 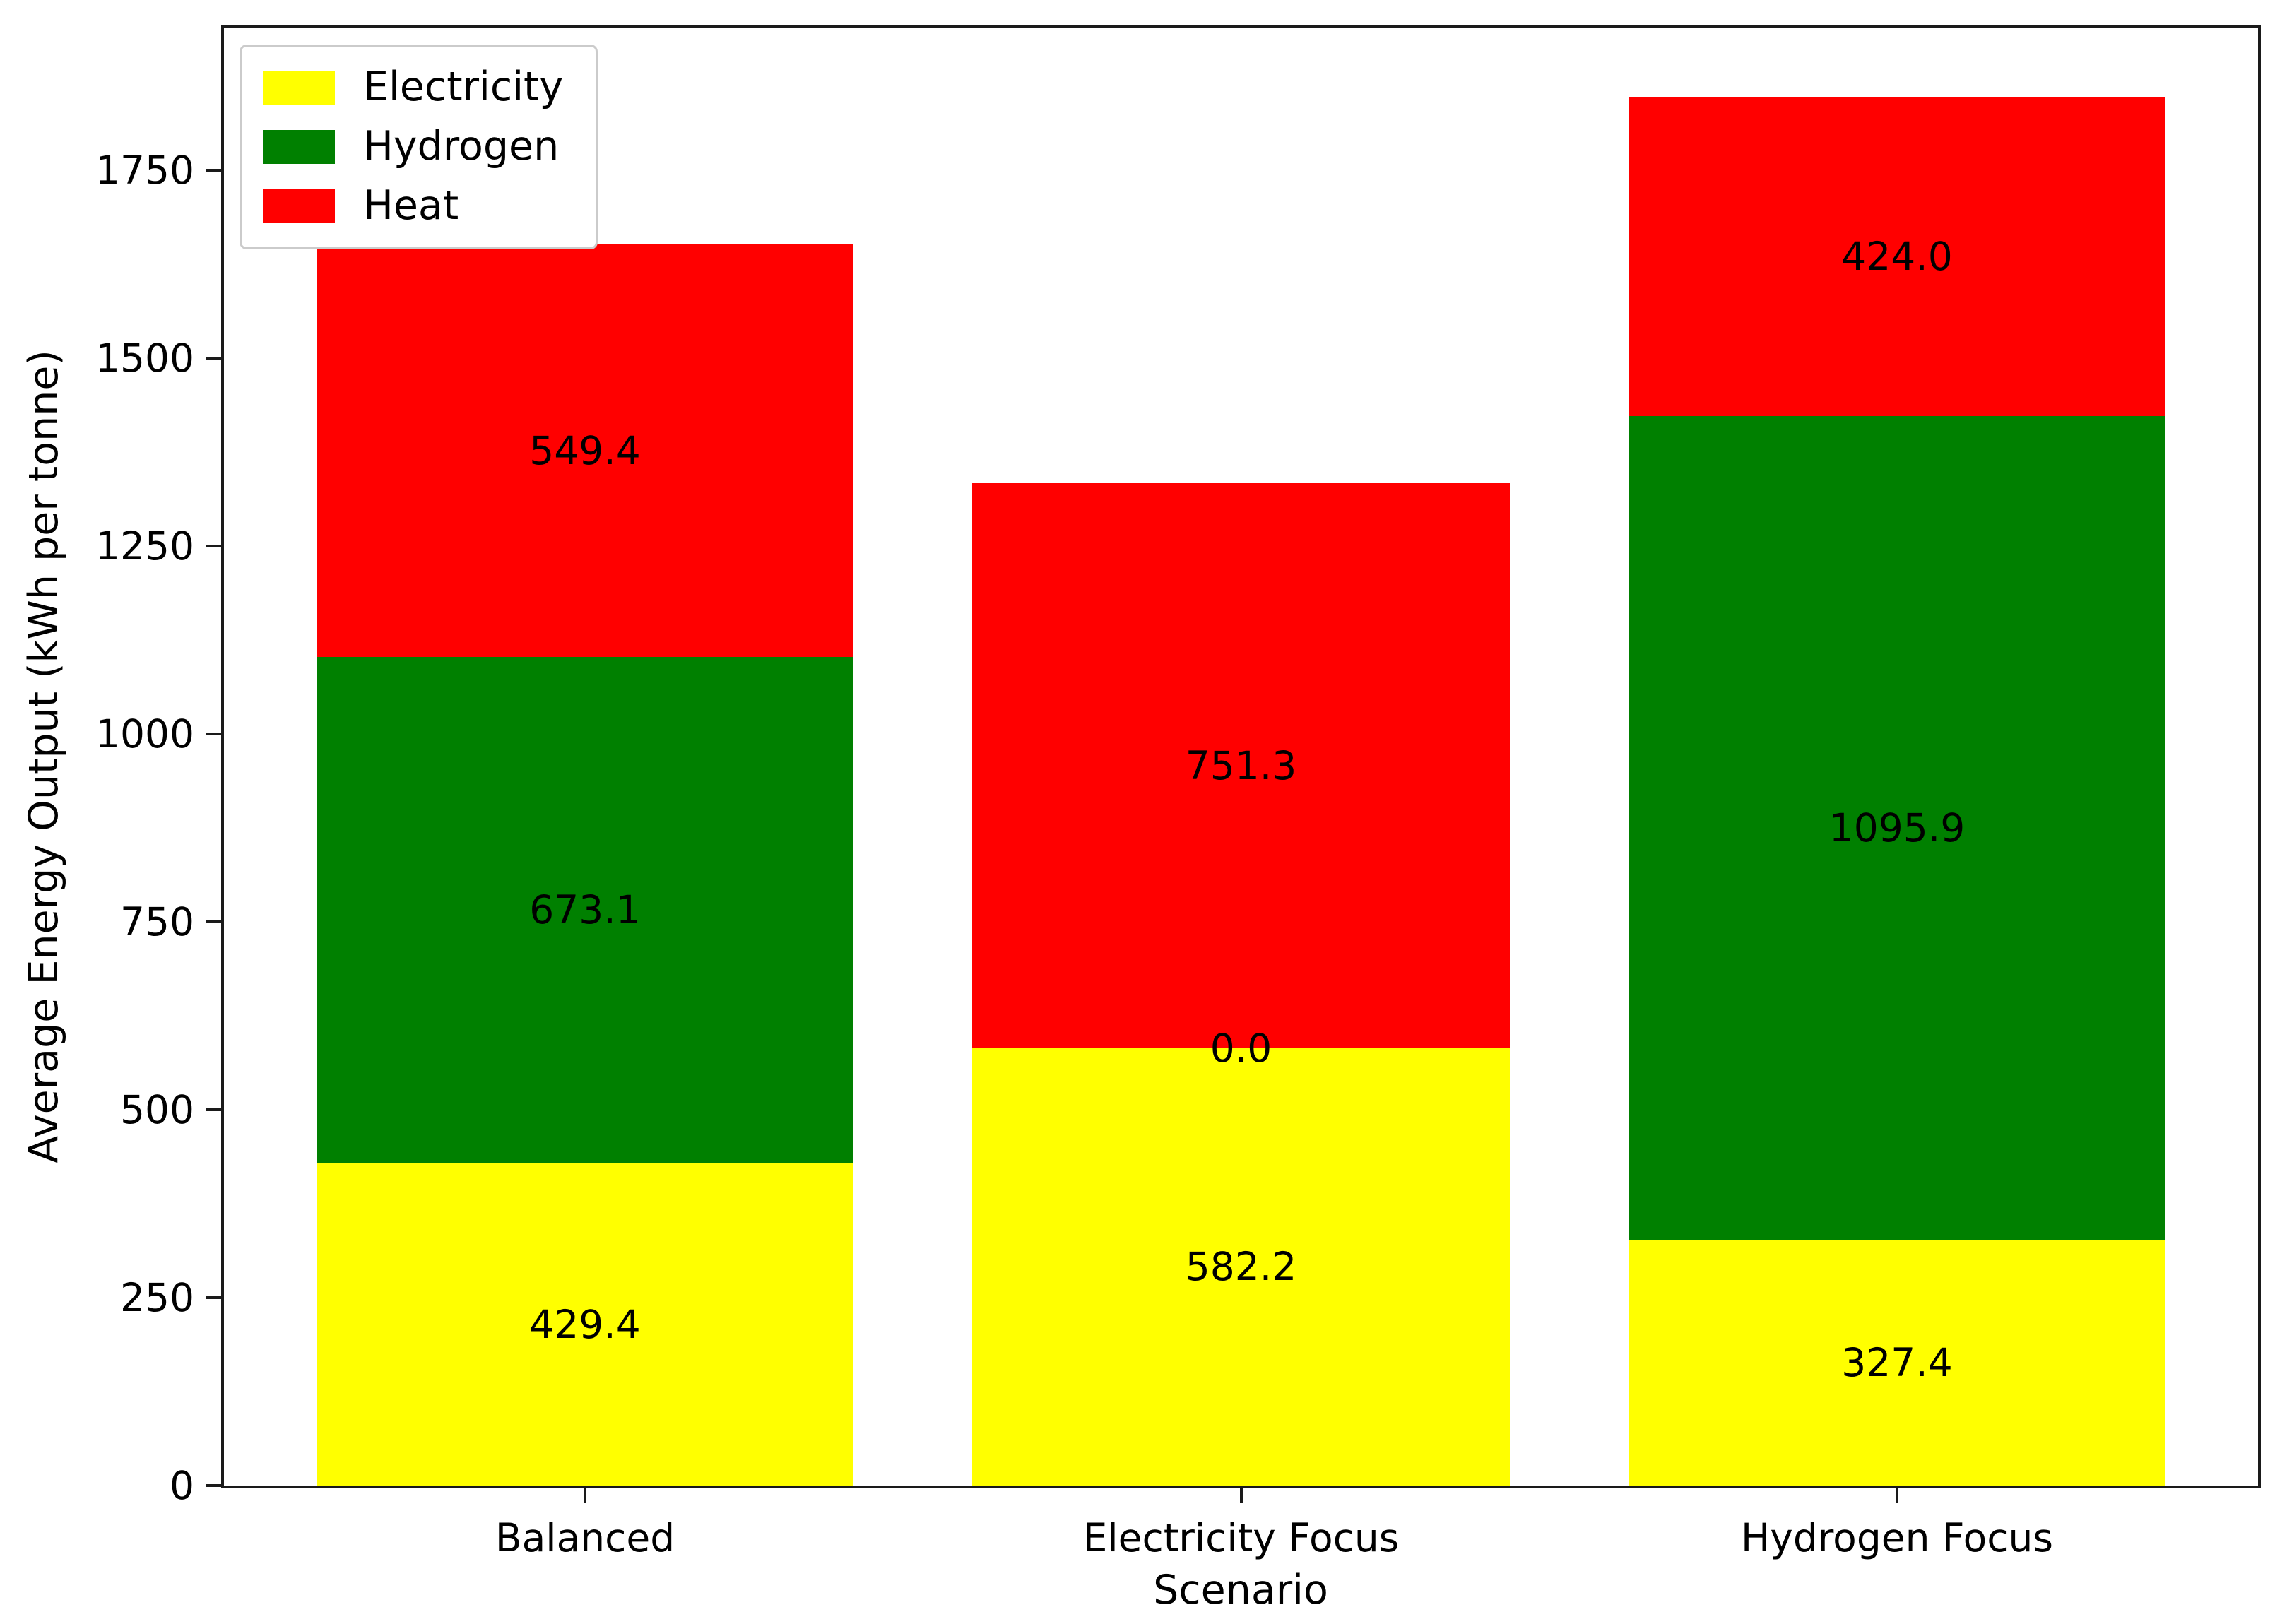 What do you see at coordinates (144, 358) in the screenshot?
I see `y-tick-label: 1500` at bounding box center [144, 358].